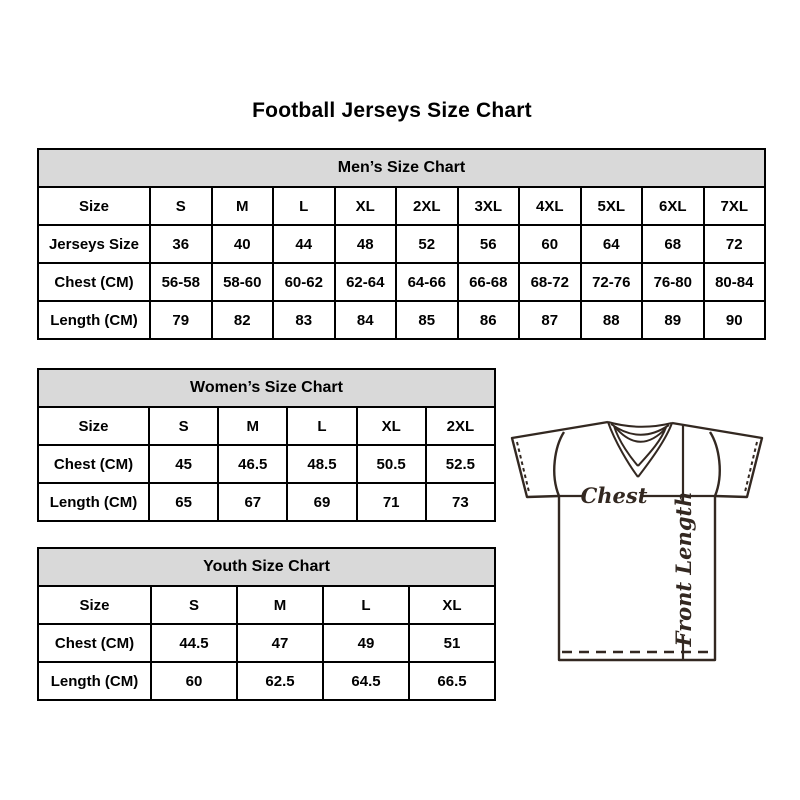 The image size is (800, 800). I want to click on data-cell: 6XL, so click(673, 206).